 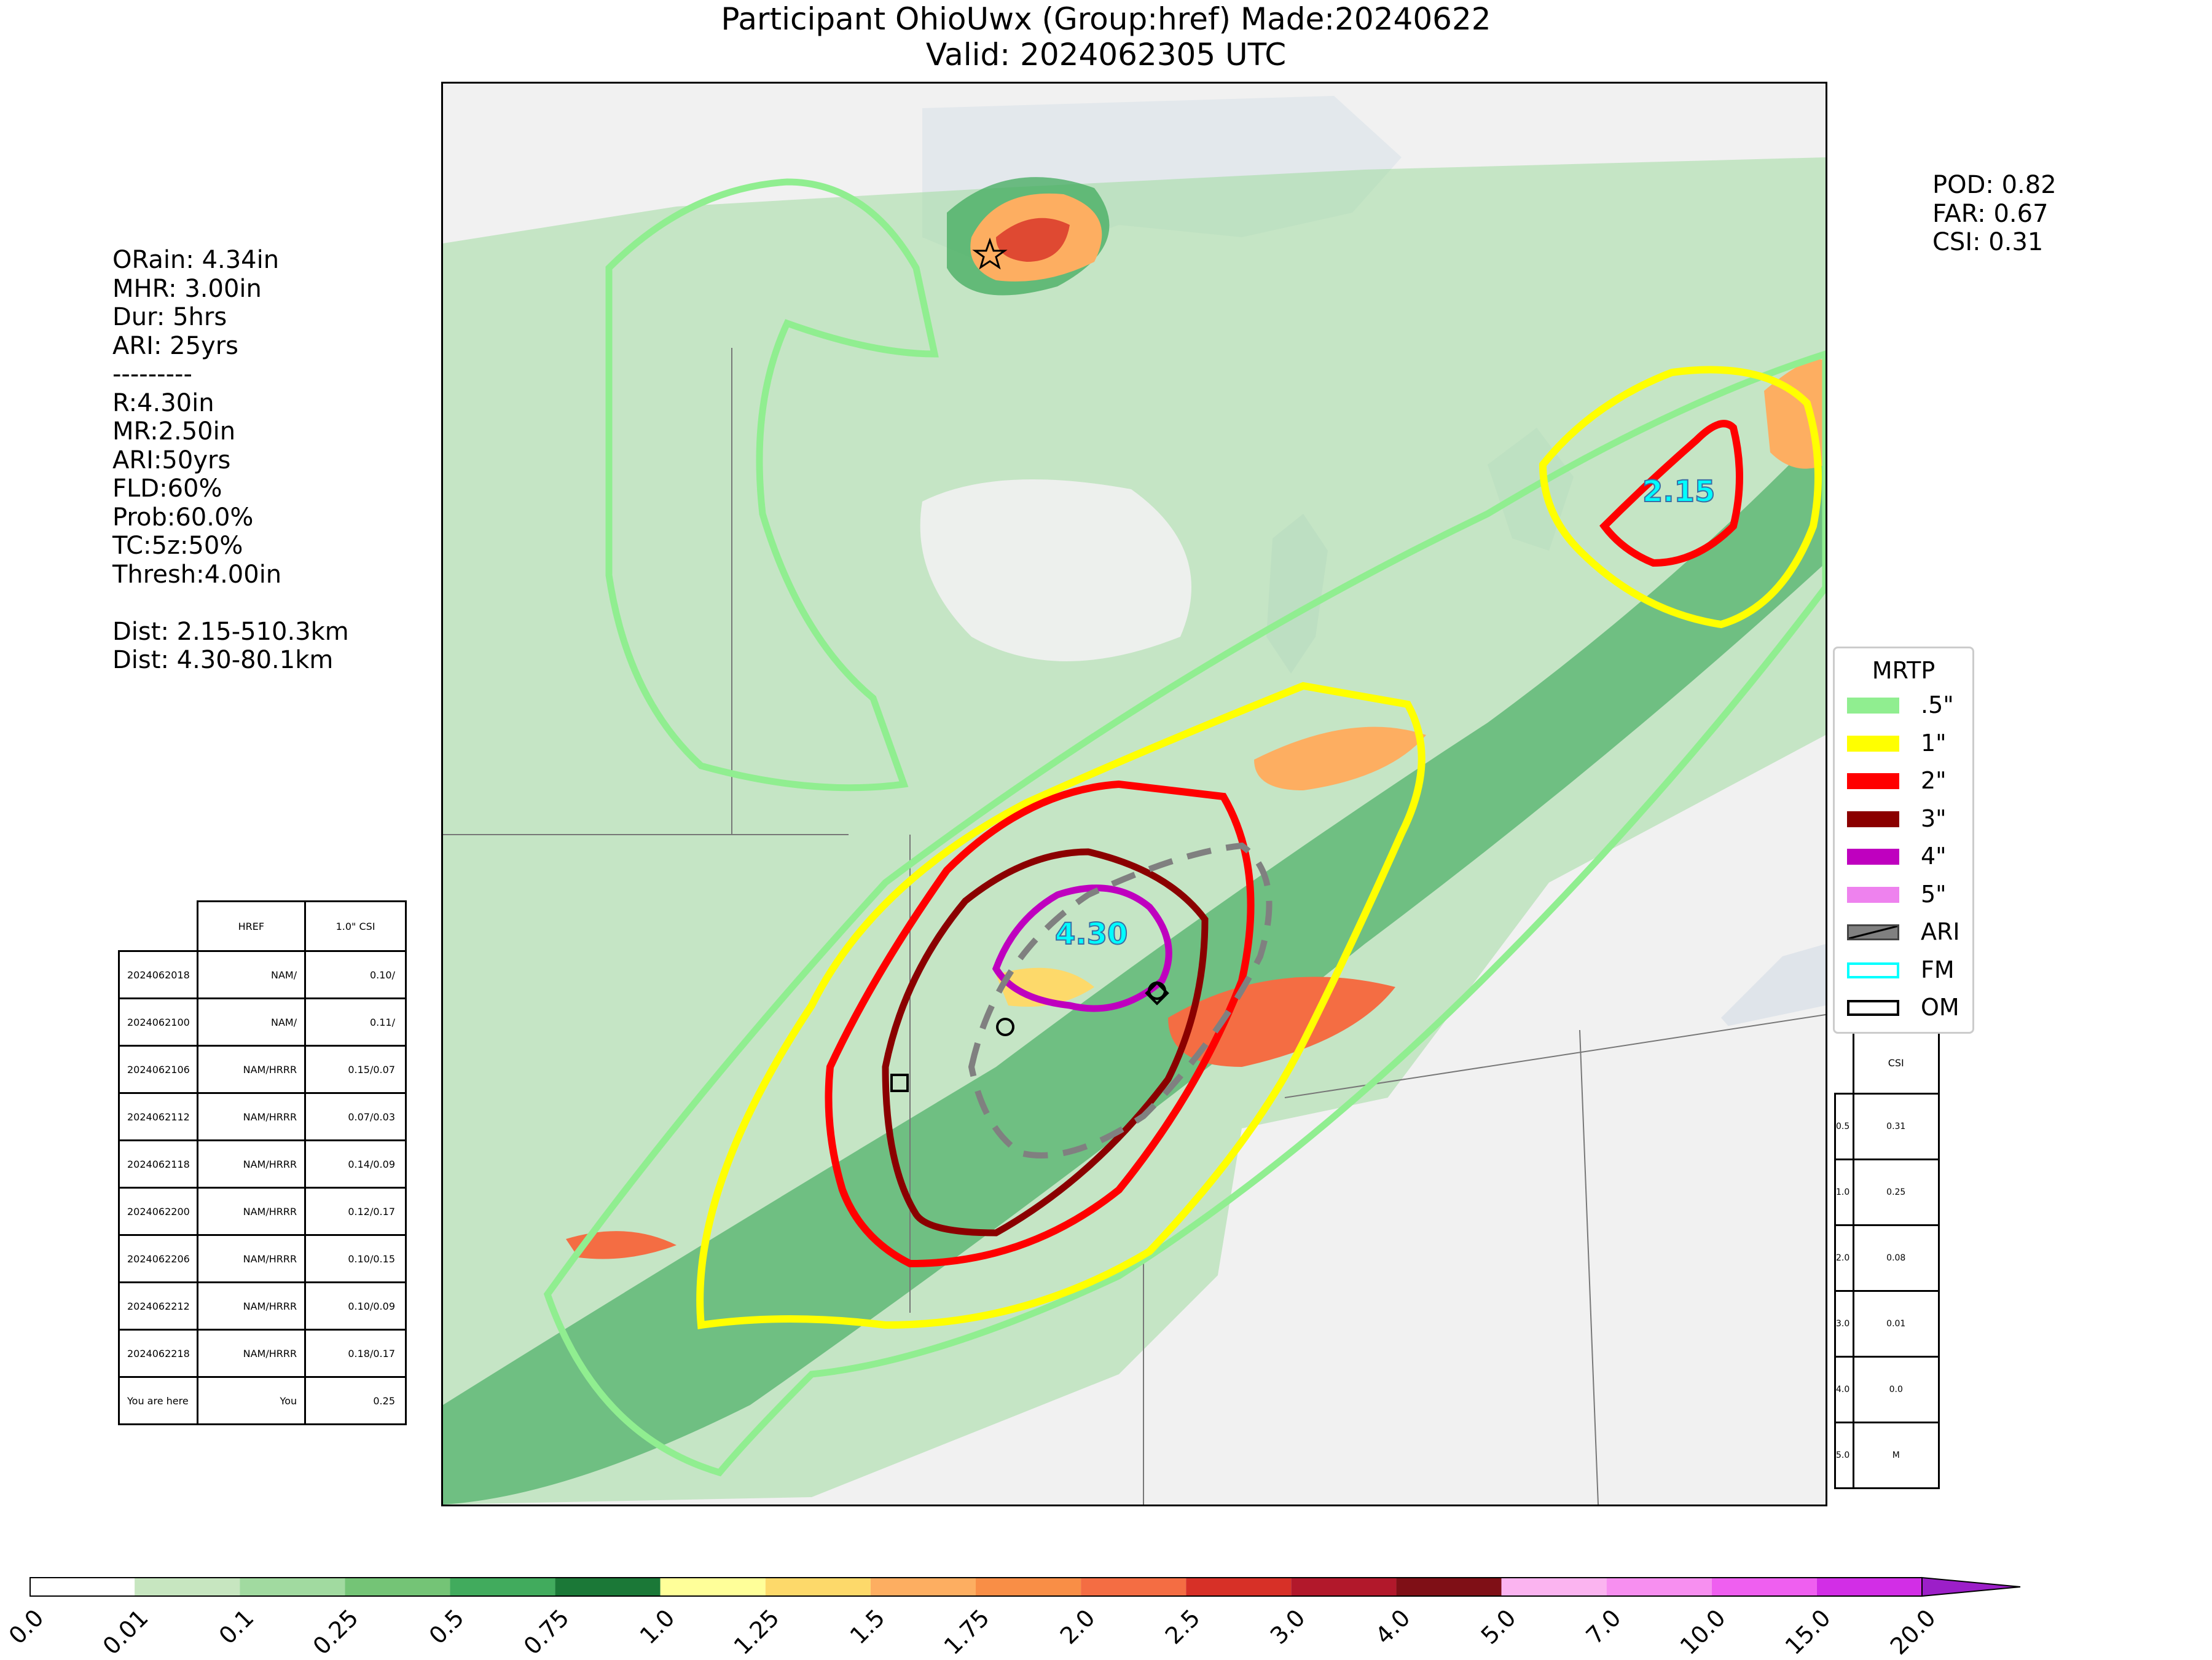 I want to click on legend-label: 1", so click(x=1934, y=743).